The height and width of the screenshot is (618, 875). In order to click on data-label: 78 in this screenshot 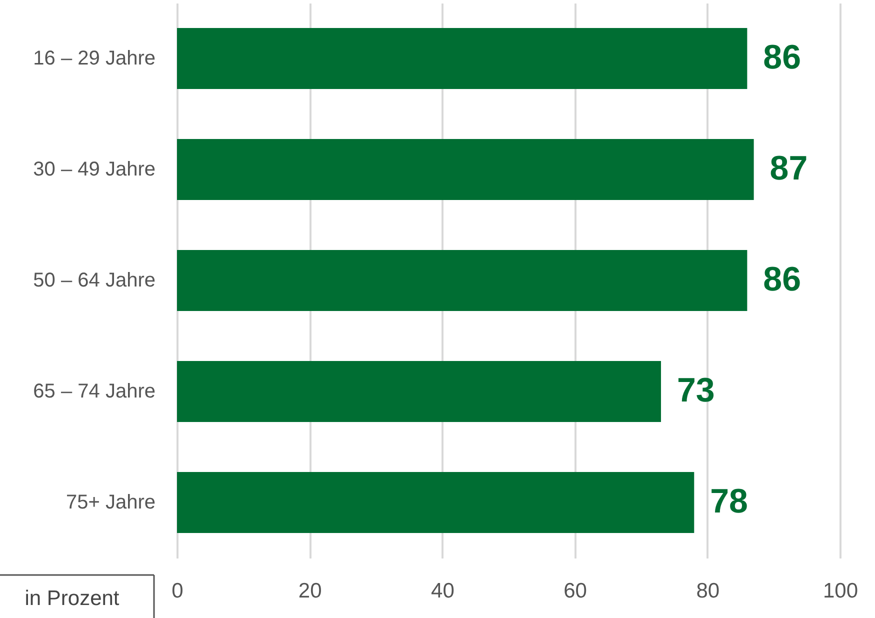, I will do `click(729, 501)`.